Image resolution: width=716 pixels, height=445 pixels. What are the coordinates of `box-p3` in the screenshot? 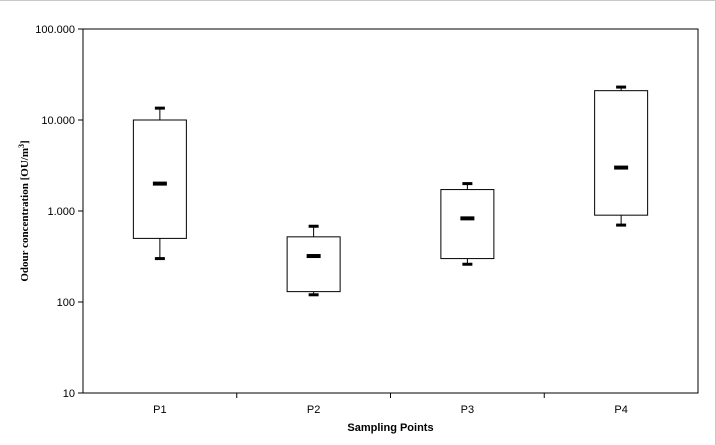 It's located at (467, 224).